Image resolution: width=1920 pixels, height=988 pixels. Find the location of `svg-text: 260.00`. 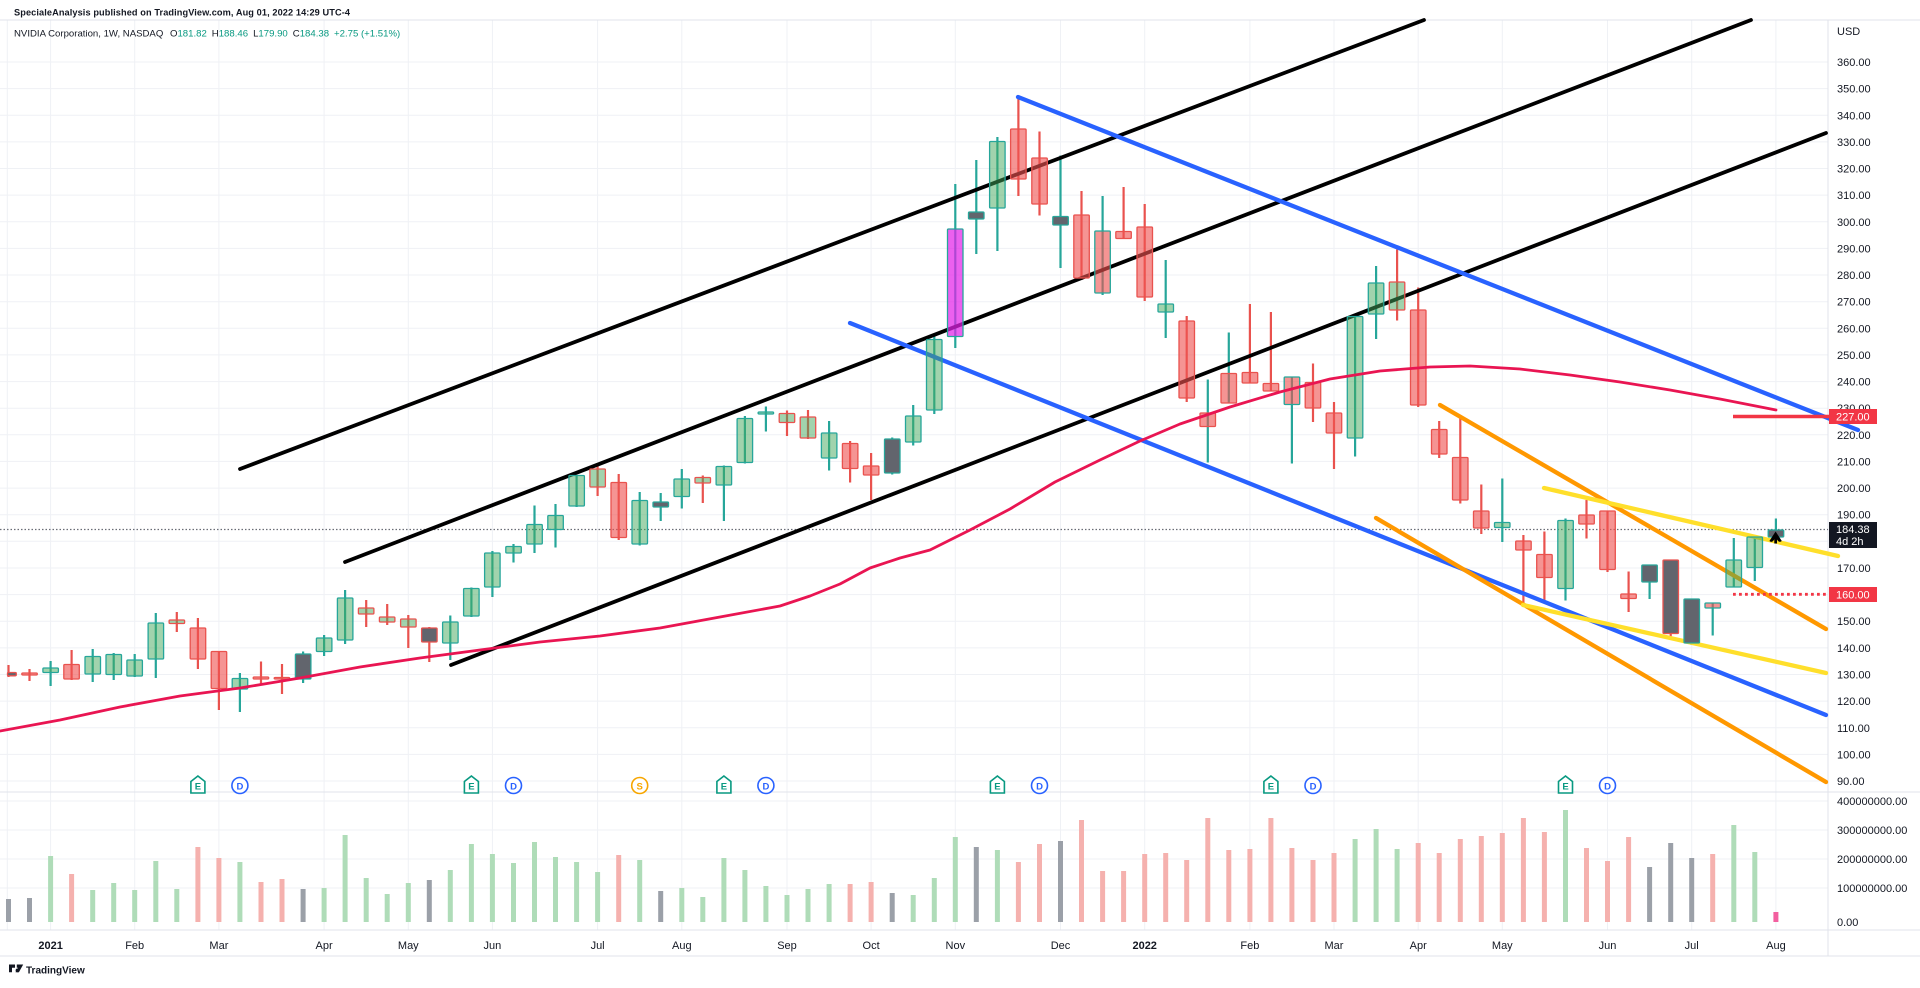

svg-text: 260.00 is located at coordinates (1854, 329).